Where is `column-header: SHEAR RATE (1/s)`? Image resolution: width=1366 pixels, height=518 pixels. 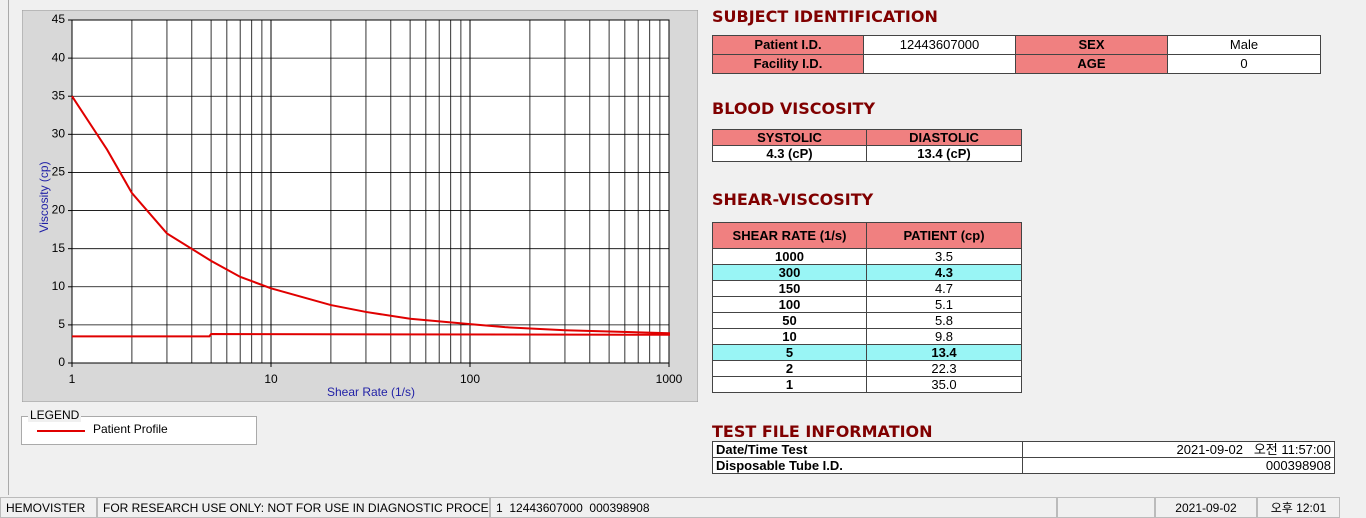 column-header: SHEAR RATE (1/s) is located at coordinates (789, 235).